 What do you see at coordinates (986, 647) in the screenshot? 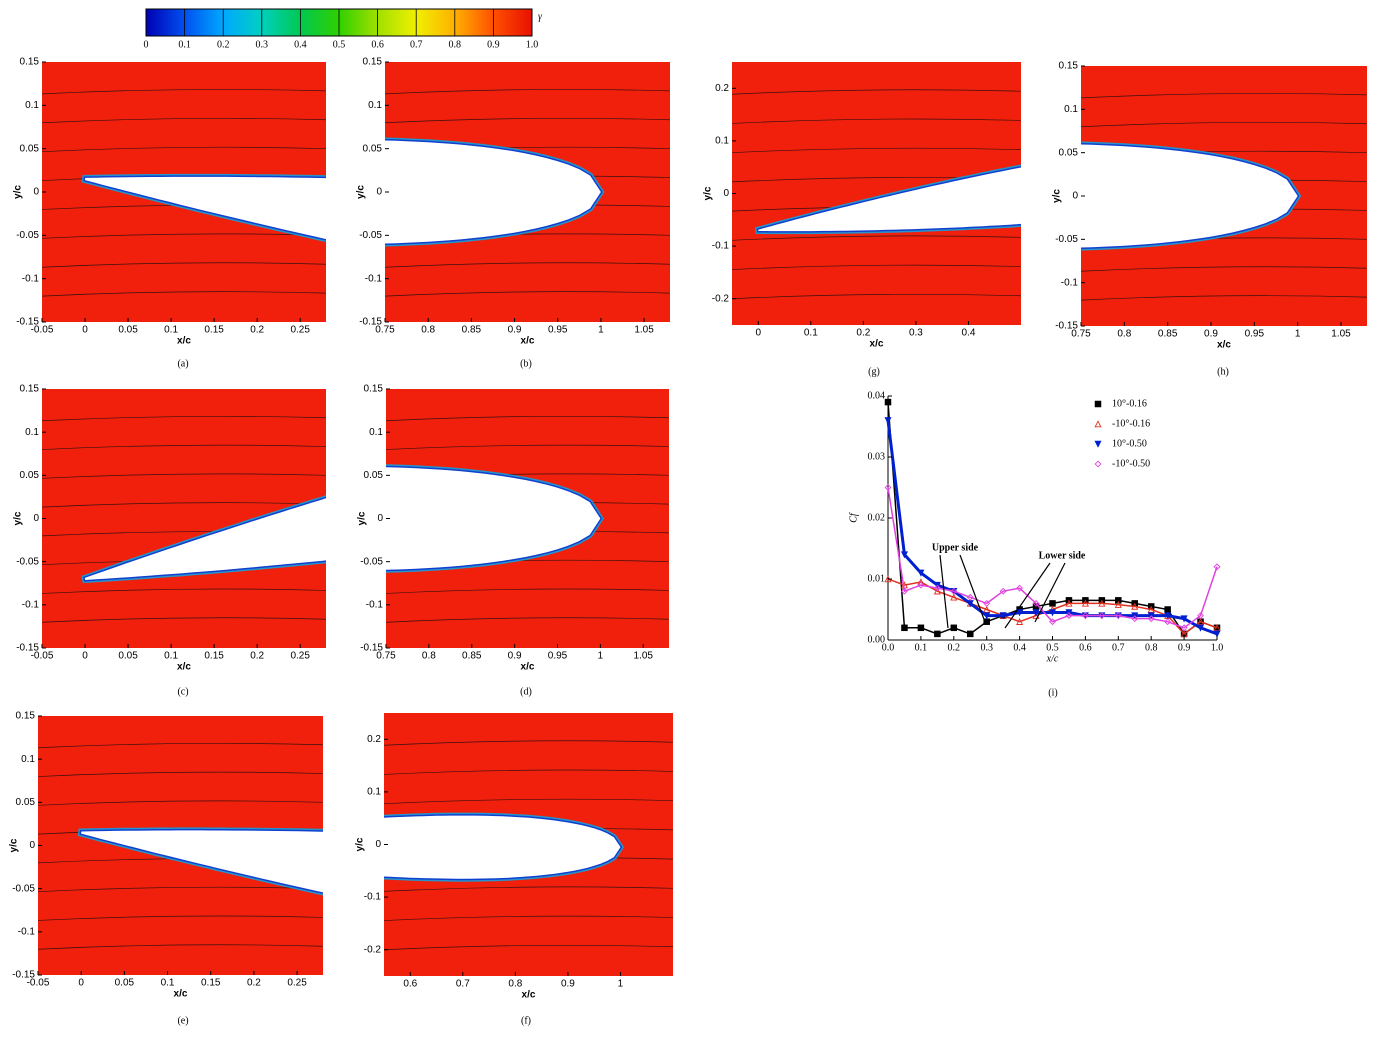
I see `x-tick-label: 0.3` at bounding box center [986, 647].